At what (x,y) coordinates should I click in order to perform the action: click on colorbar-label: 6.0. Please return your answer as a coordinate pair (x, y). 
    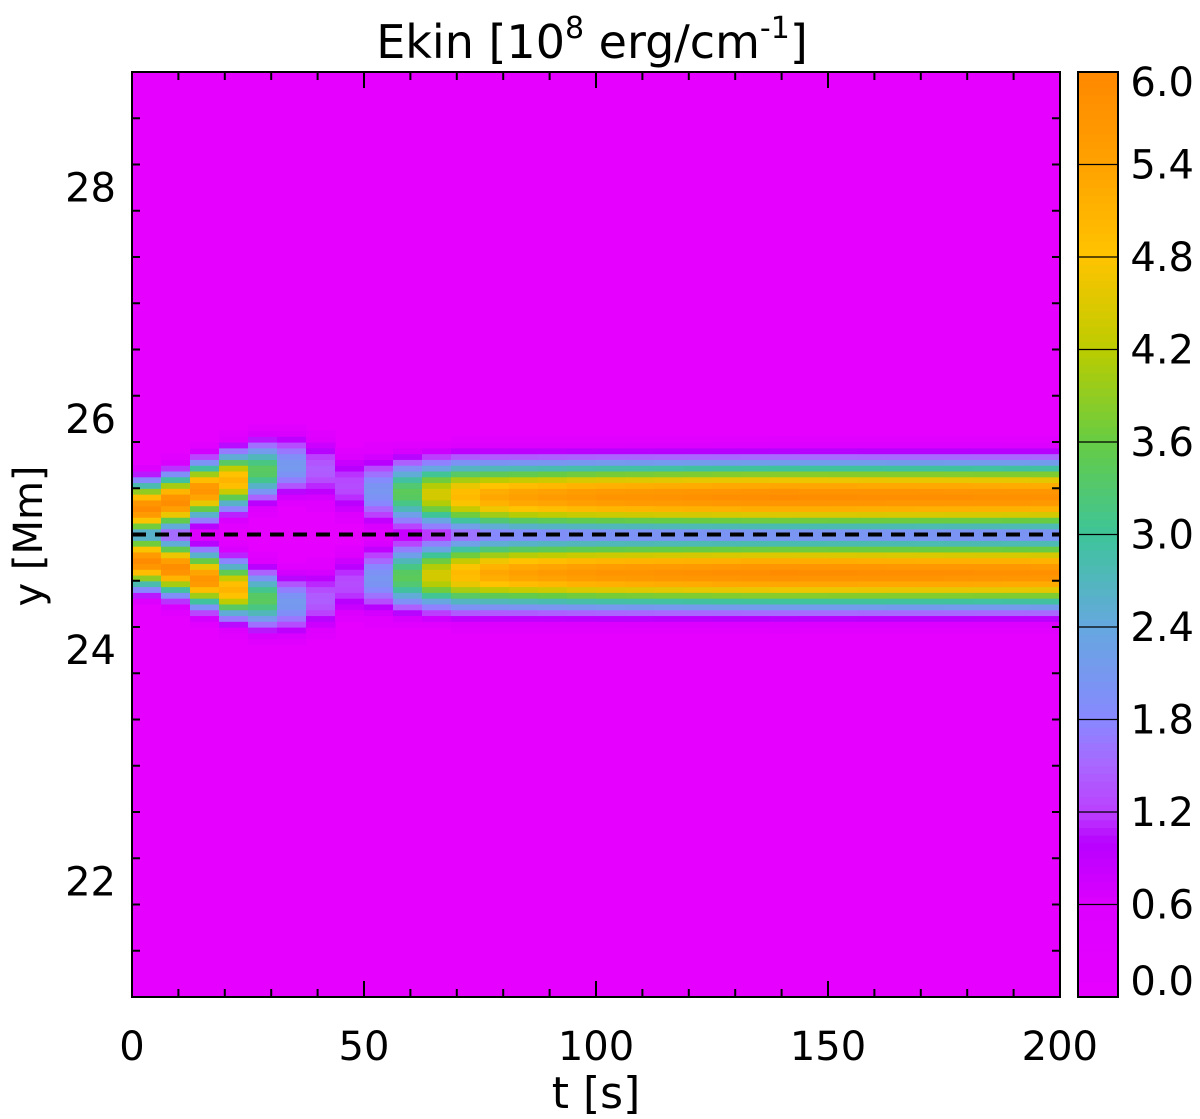
    Looking at the image, I should click on (1162, 83).